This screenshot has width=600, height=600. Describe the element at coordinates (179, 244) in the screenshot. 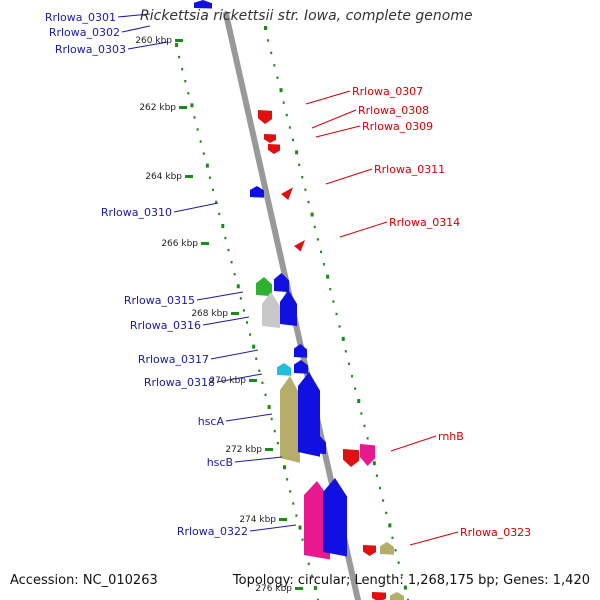

I see `ruler-label-266: 266 kbp` at that location.